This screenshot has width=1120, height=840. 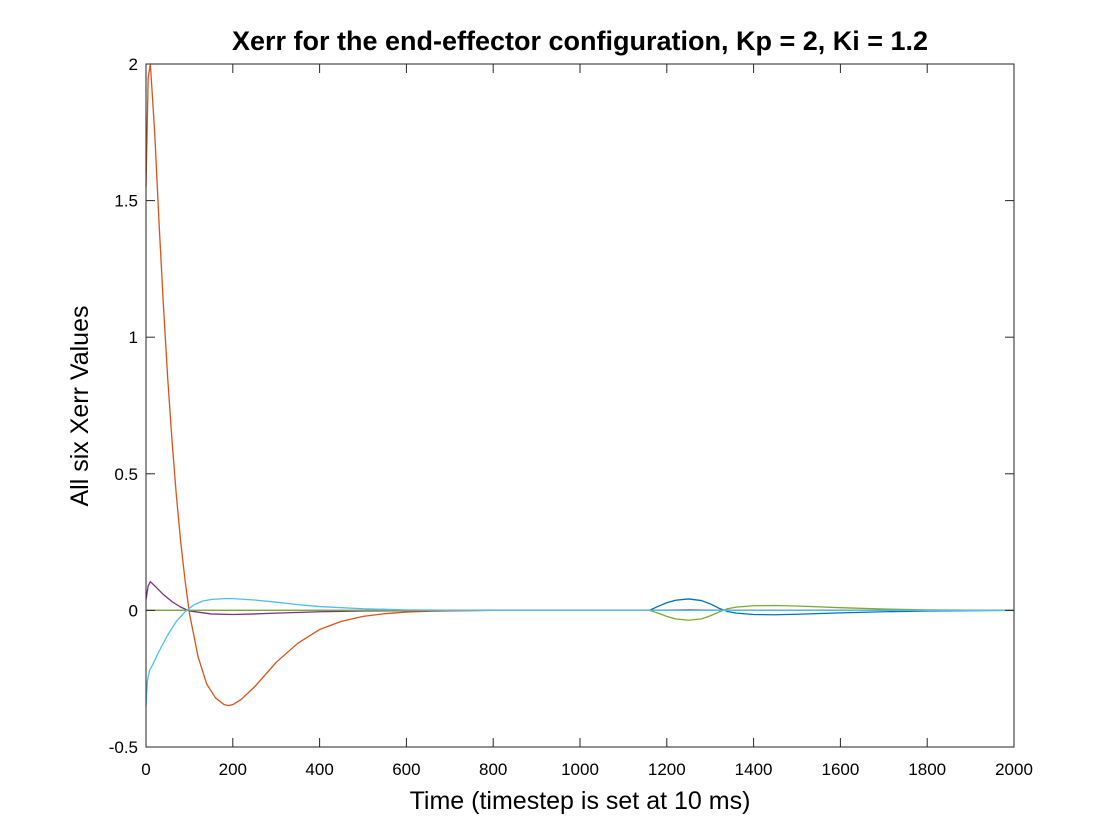 What do you see at coordinates (840, 769) in the screenshot?
I see `x-tick-label: 1600` at bounding box center [840, 769].